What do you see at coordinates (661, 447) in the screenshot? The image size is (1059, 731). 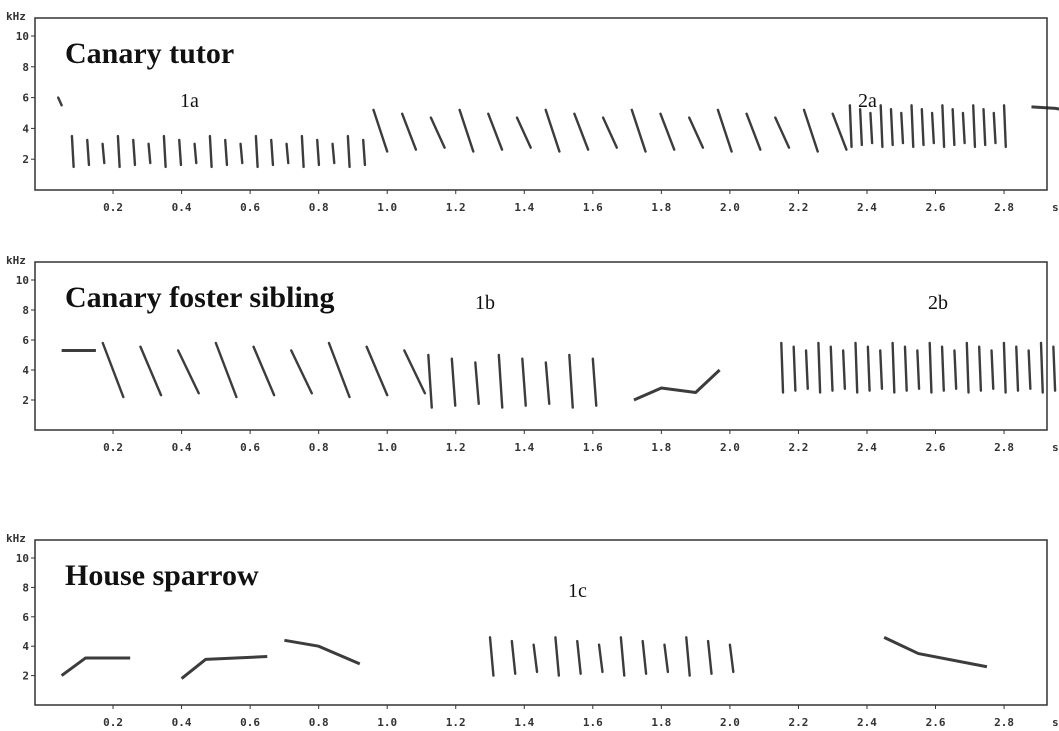 I see `x-tick-label: 1.8` at bounding box center [661, 447].